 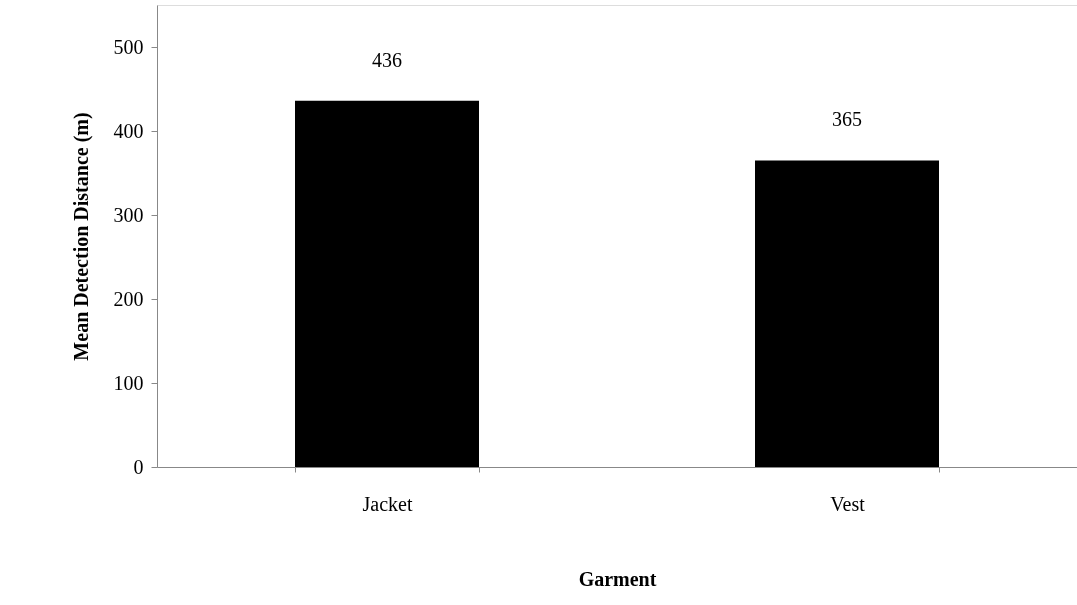 What do you see at coordinates (848, 503) in the screenshot?
I see `x-tick-label: Vest` at bounding box center [848, 503].